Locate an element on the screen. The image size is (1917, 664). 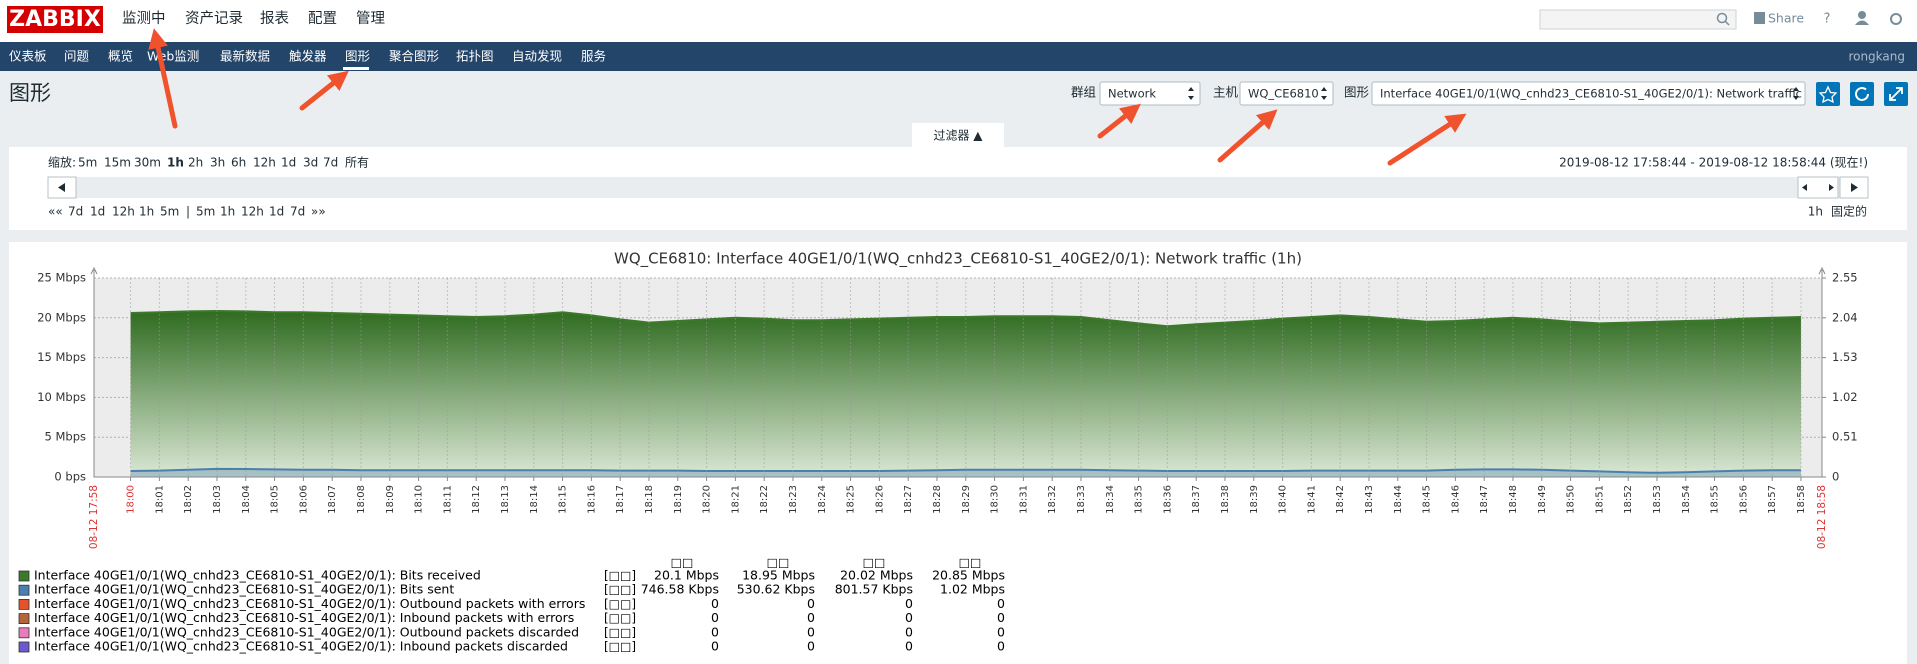
select-value: WQ_CE6810 is located at coordinates (1283, 94).